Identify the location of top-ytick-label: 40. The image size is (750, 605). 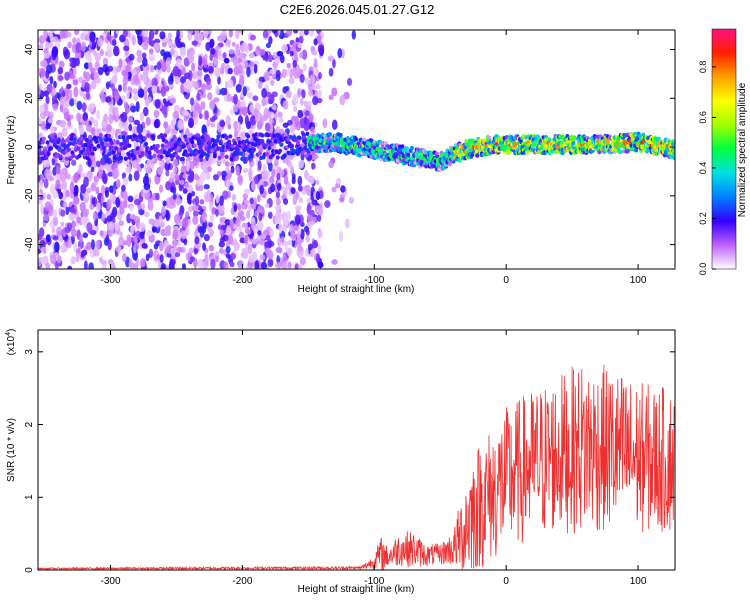
(29, 50).